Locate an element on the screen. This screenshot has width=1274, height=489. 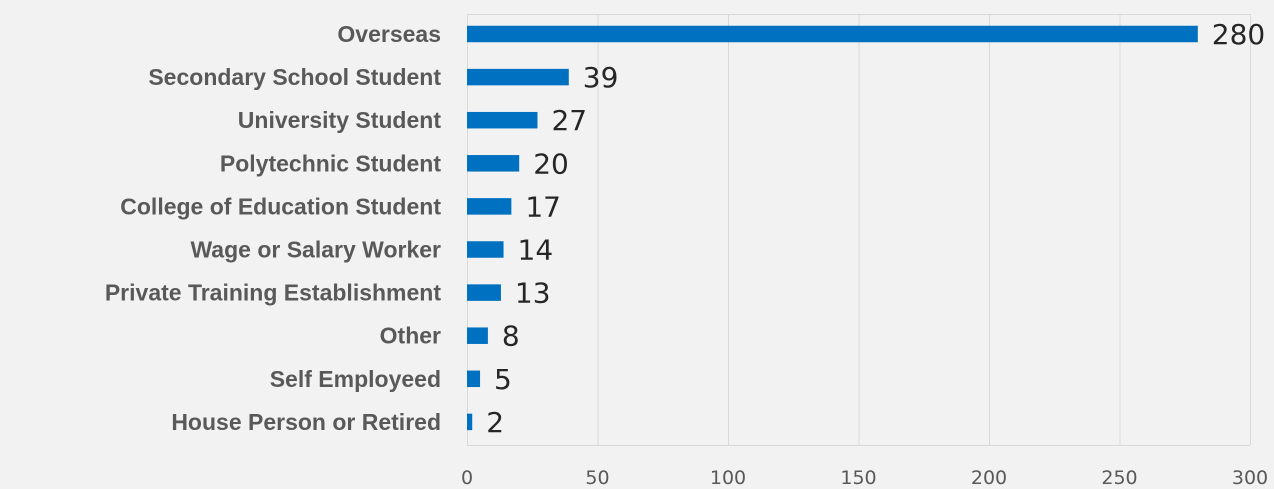
value-label: 17 is located at coordinates (543, 206).